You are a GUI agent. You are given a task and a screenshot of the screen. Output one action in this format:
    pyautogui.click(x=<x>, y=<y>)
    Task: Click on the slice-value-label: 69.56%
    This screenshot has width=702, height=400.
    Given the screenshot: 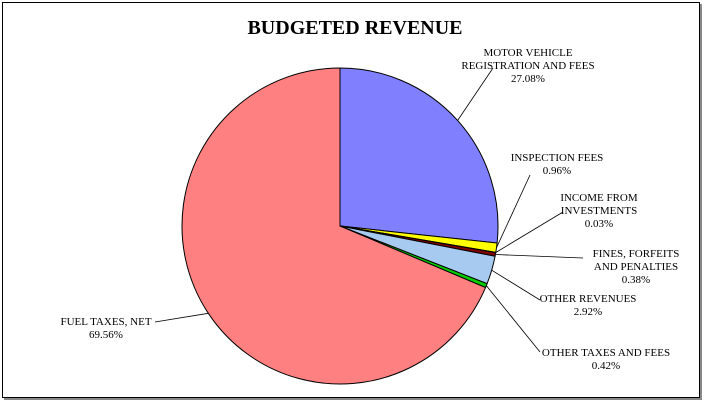 What is the action you would take?
    pyautogui.click(x=106, y=335)
    